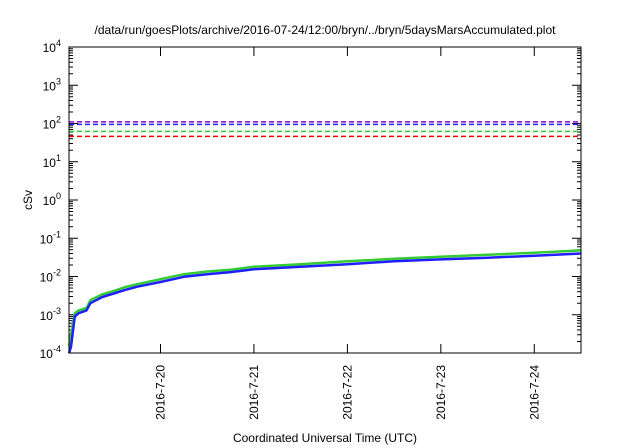 Image resolution: width=640 pixels, height=448 pixels. Describe the element at coordinates (254, 392) in the screenshot. I see `x-tick-label: 2016-7-21` at that location.